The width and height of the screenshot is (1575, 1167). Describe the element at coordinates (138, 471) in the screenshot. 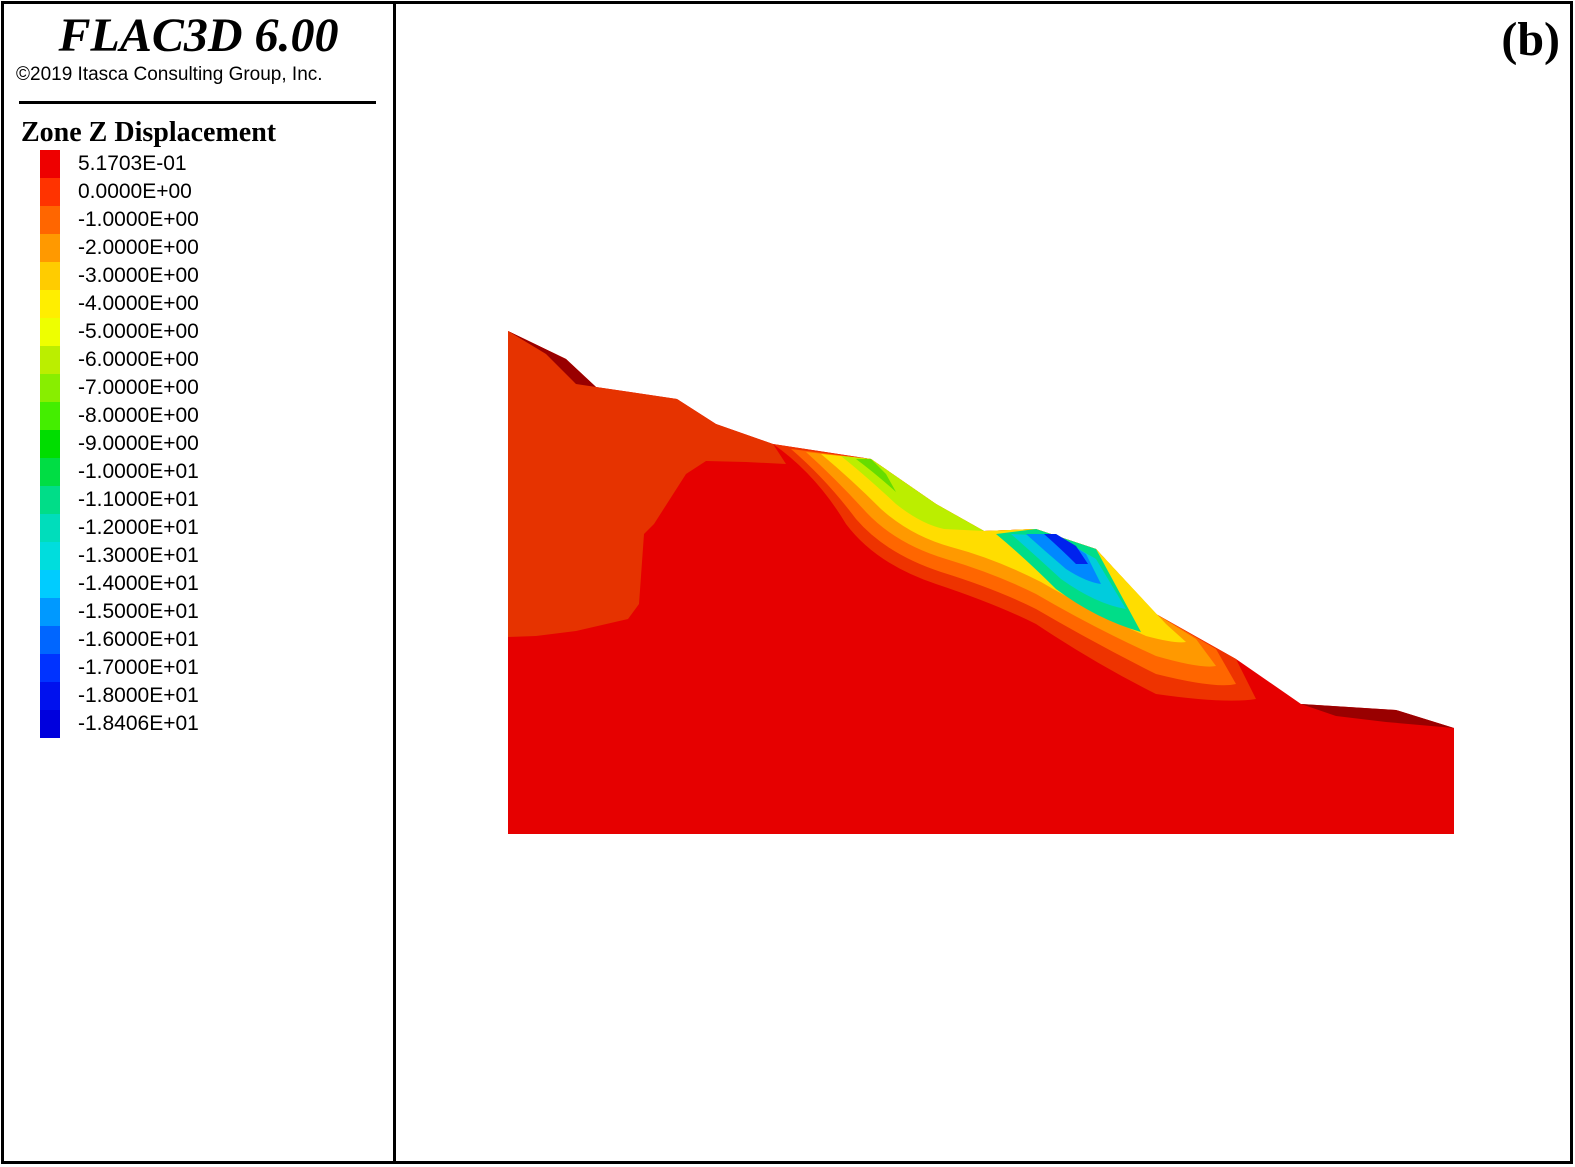

I see `legend-value: -1.0000E+01` at that location.